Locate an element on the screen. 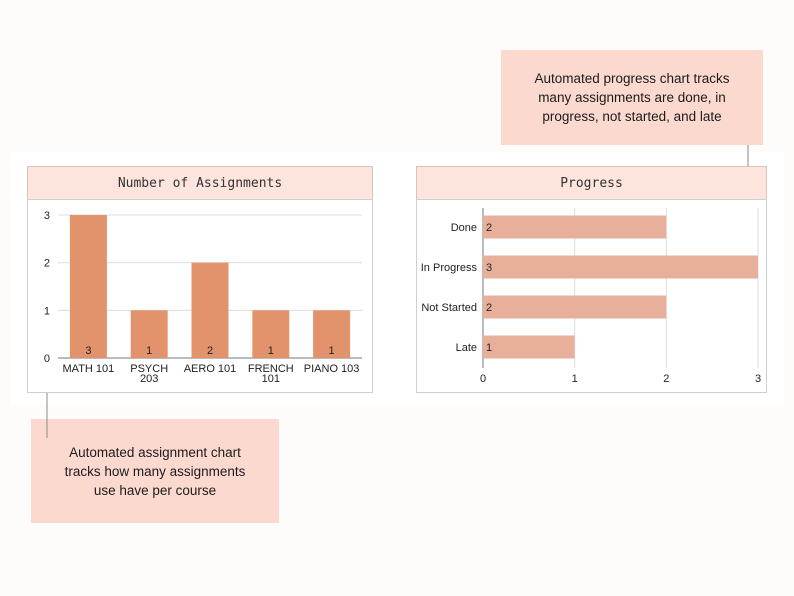 Image resolution: width=794 pixels, height=596 pixels. progress-bar-chart: 0 1 2 3 2 Done 3 In Progress 2 Not Started 1 Late is located at coordinates (591, 296).